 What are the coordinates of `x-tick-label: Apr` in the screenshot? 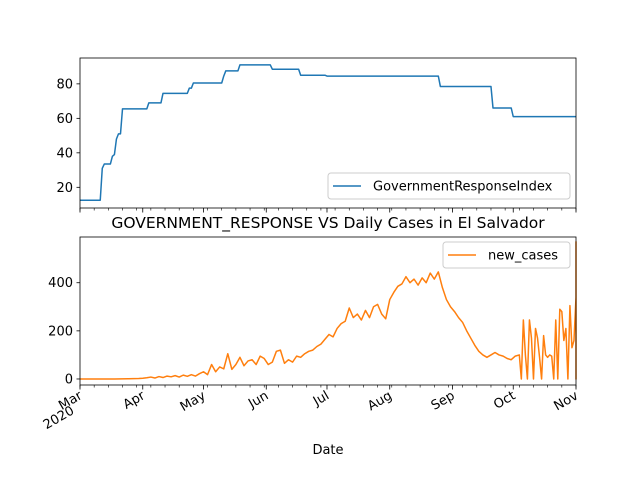 It's located at (135, 400).